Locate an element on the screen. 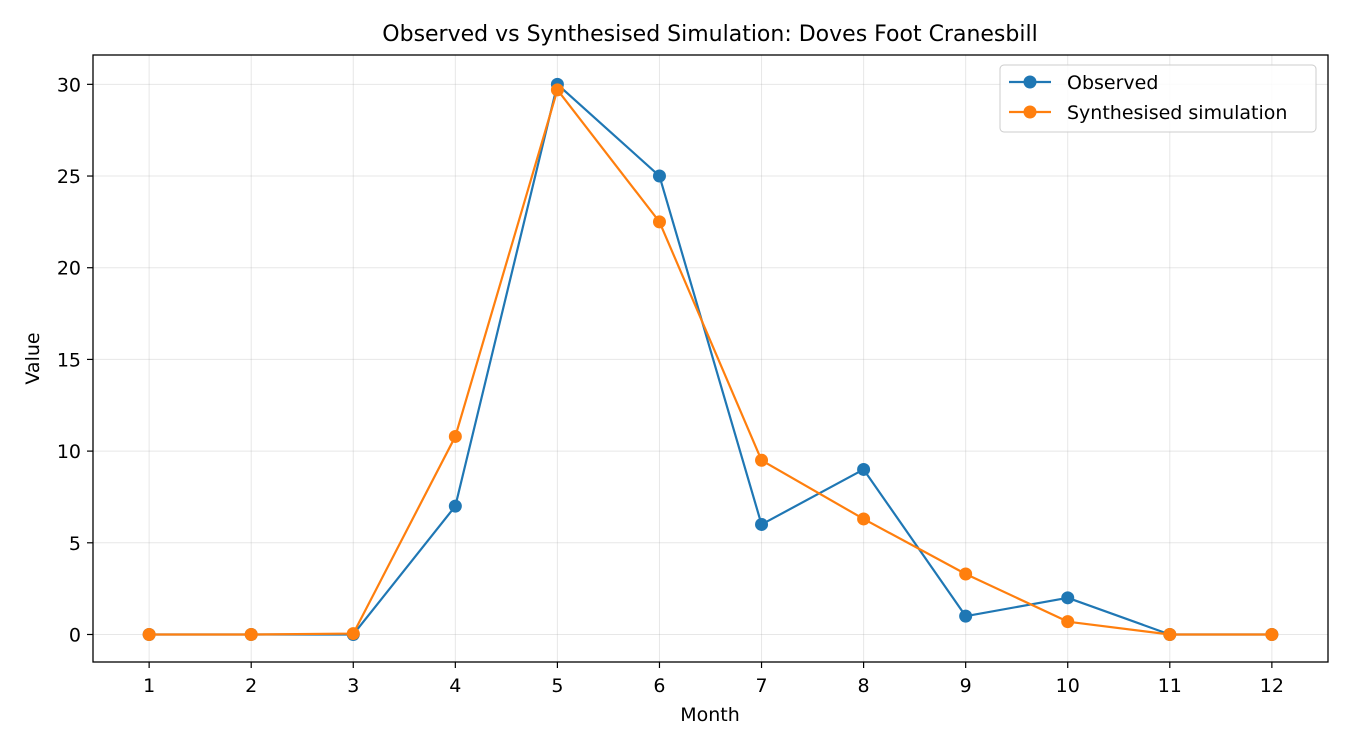  y-tick-label: 20 is located at coordinates (69, 269).